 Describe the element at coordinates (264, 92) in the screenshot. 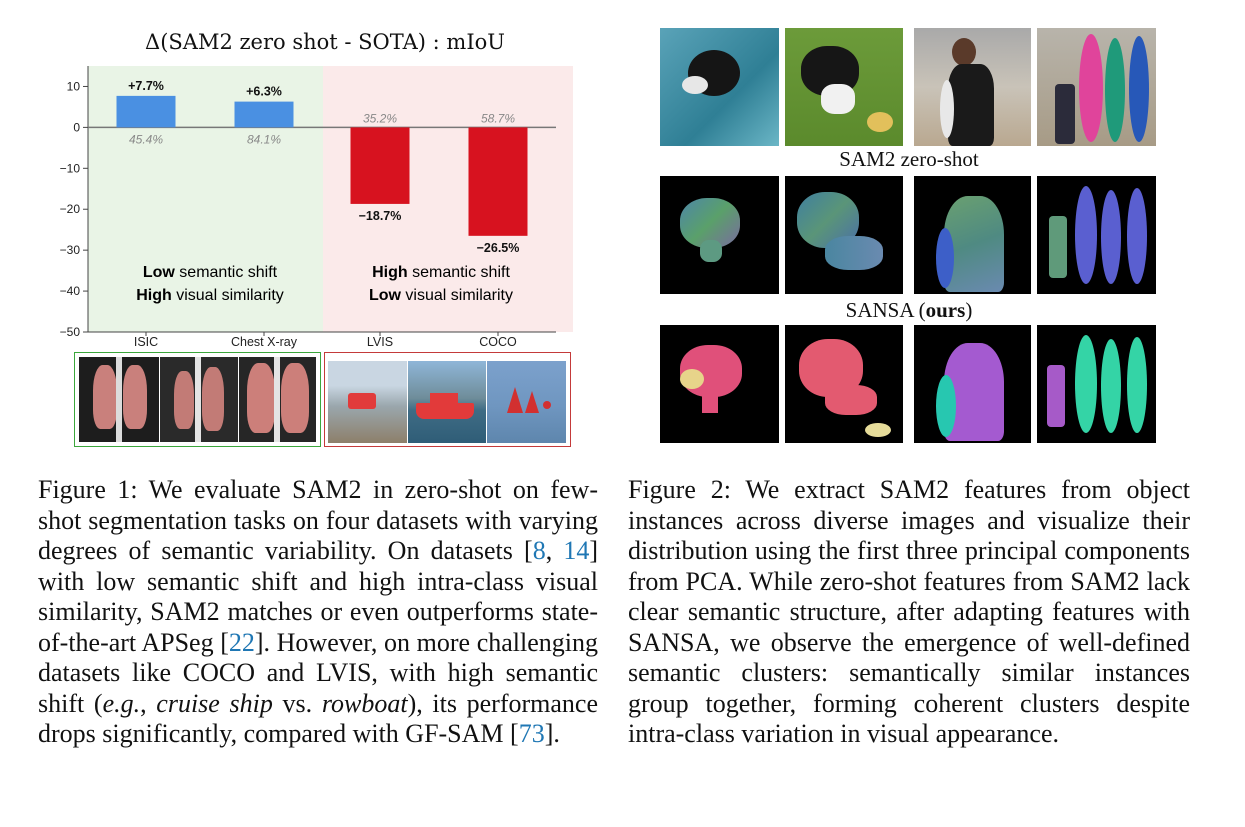

I see `delta-label: +6.3%` at that location.